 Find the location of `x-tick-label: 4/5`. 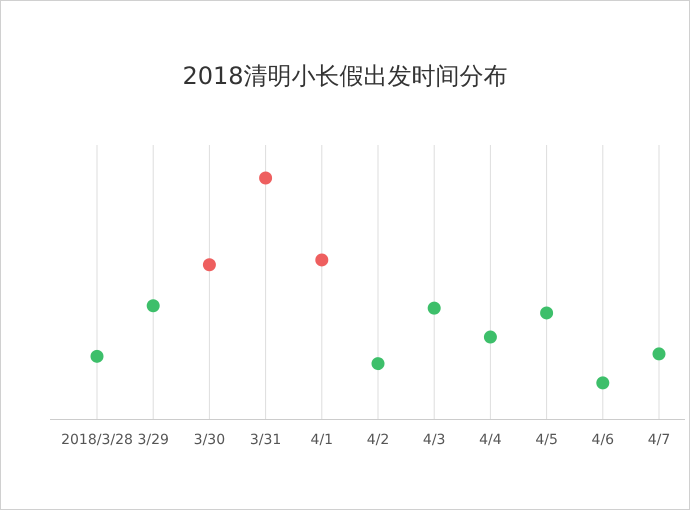

x-tick-label: 4/5 is located at coordinates (546, 440).